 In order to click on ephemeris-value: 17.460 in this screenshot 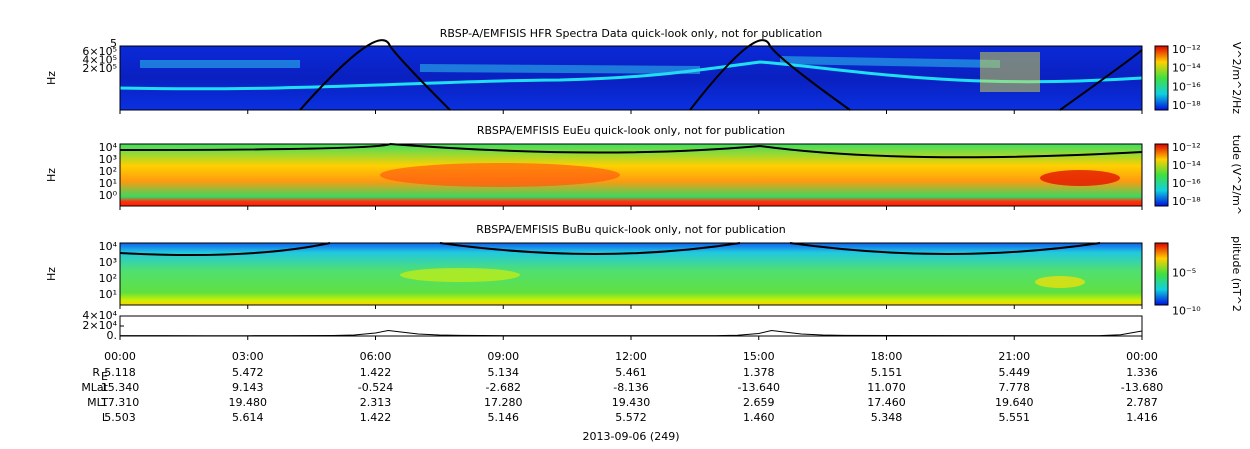, I will do `click(886, 402)`.